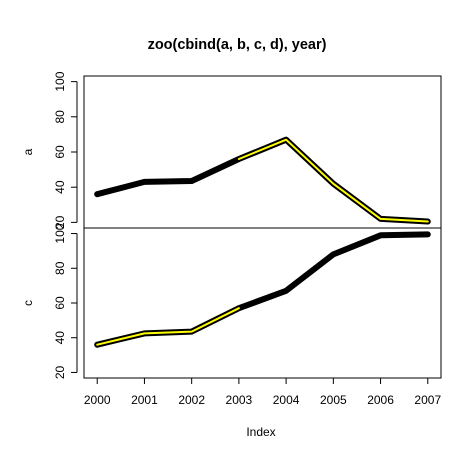  What do you see at coordinates (239, 400) in the screenshot?
I see `x-tick-label: 2003` at bounding box center [239, 400].